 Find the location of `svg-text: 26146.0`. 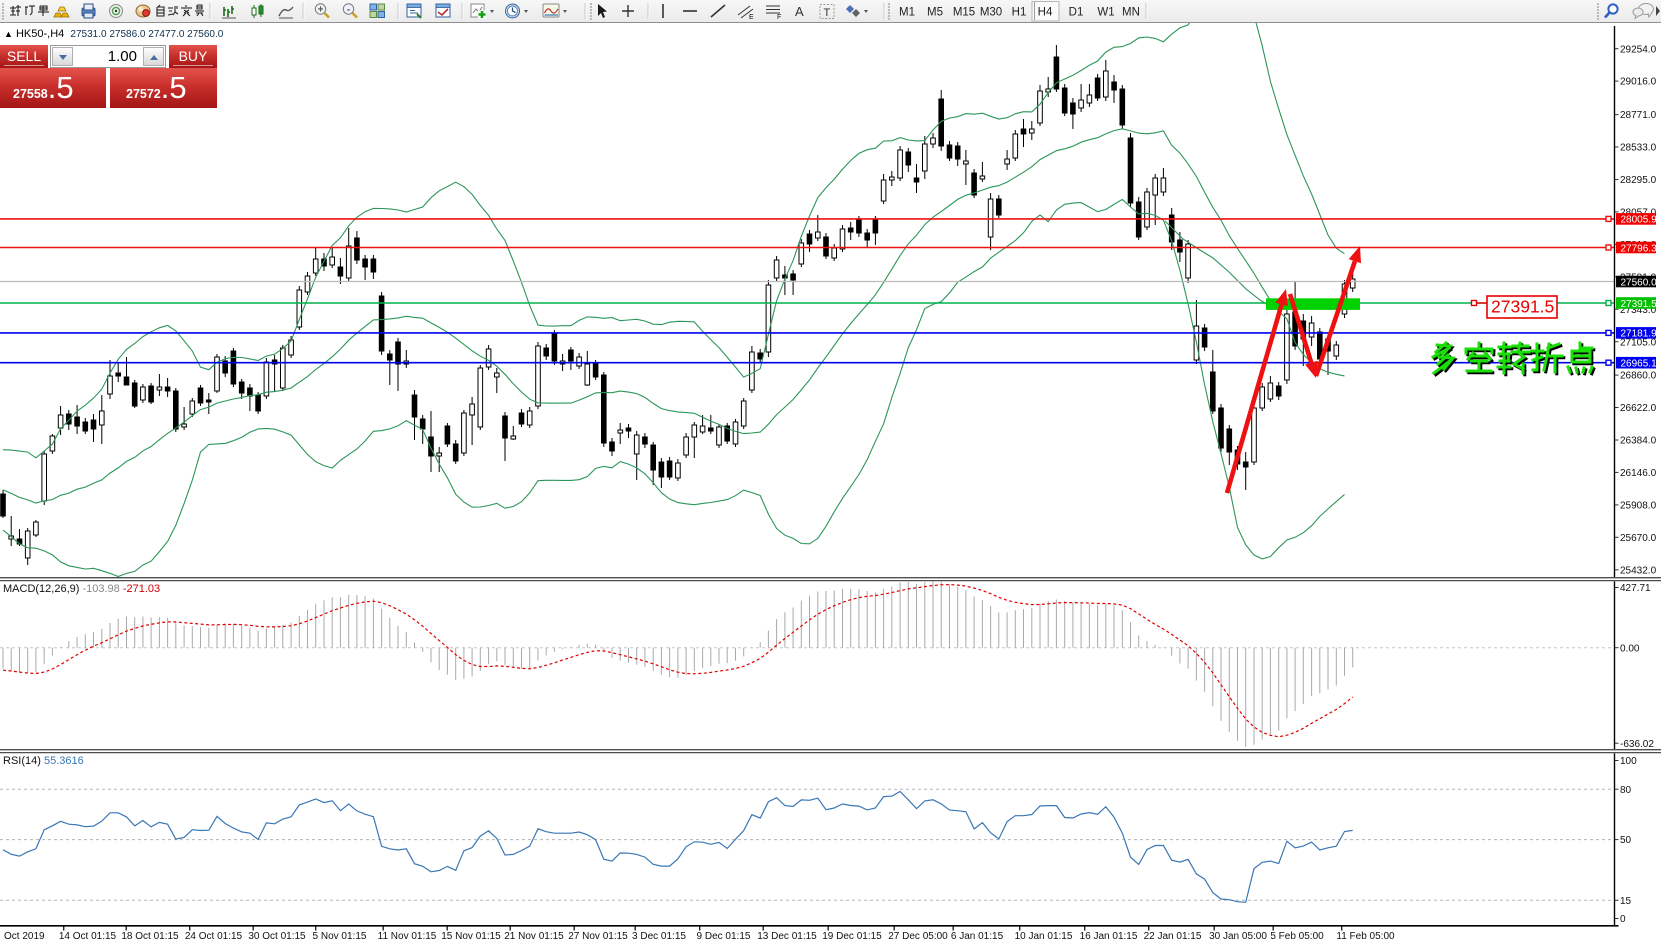

svg-text: 26146.0 is located at coordinates (1638, 473).